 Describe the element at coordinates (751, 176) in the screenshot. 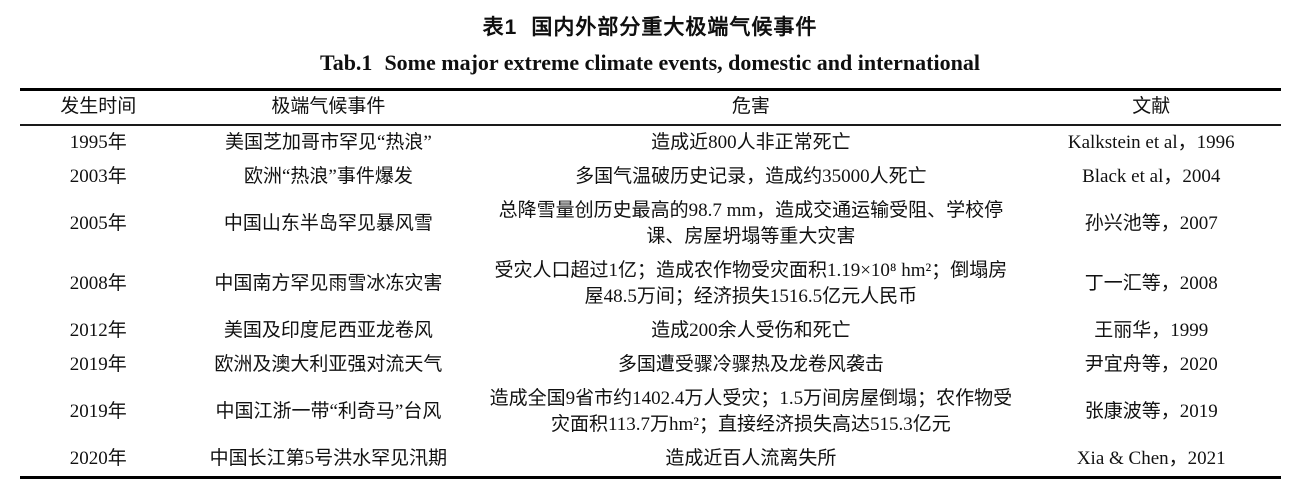

I see `cell-harm: 多国气温破历史记录，造成约35000人死亡` at that location.